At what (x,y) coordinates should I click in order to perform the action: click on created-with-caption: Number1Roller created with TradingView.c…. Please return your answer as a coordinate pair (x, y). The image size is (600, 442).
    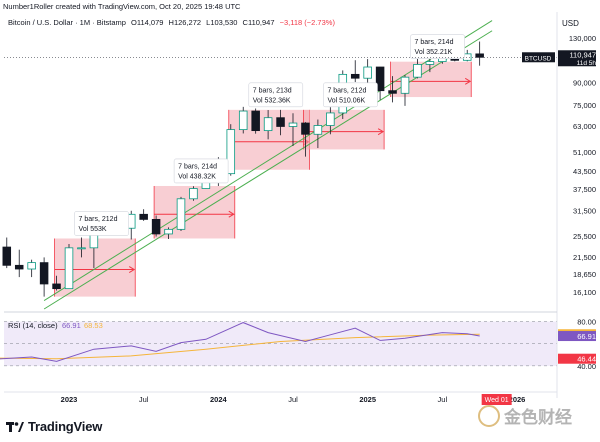
    Looking at the image, I should click on (122, 6).